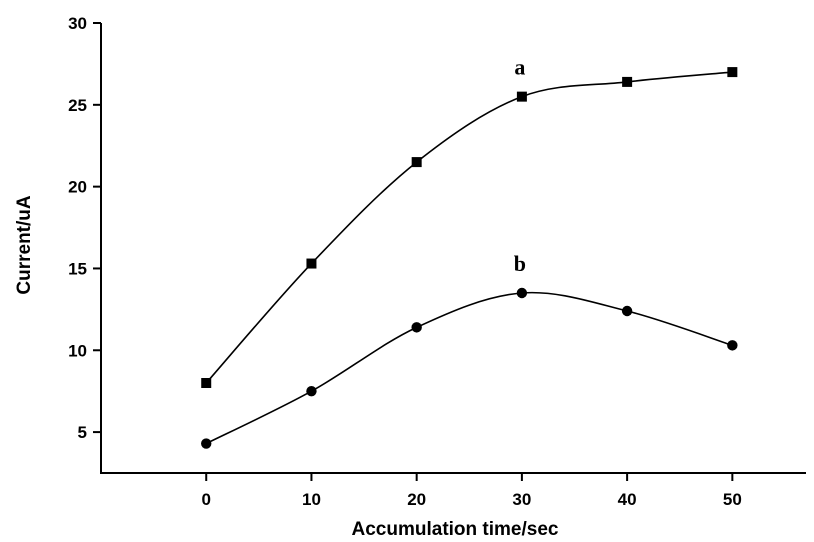  Describe the element at coordinates (77, 105) in the screenshot. I see `y-tick-label: 25` at that location.